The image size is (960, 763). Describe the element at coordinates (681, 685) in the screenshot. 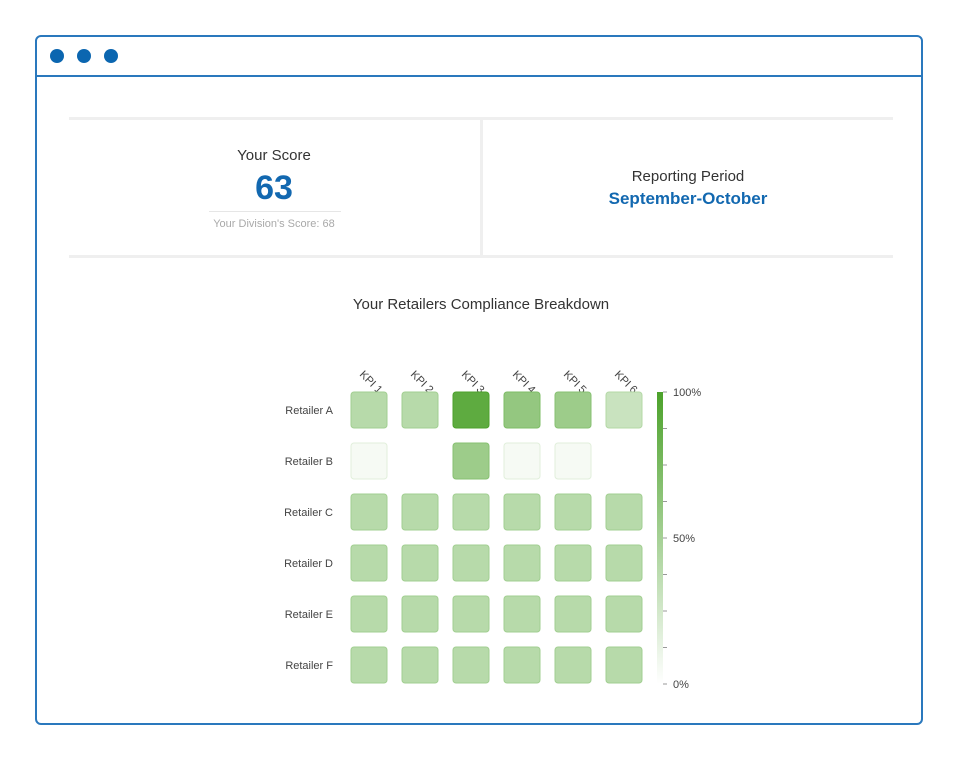

I see `color-scale-label: 0%` at that location.